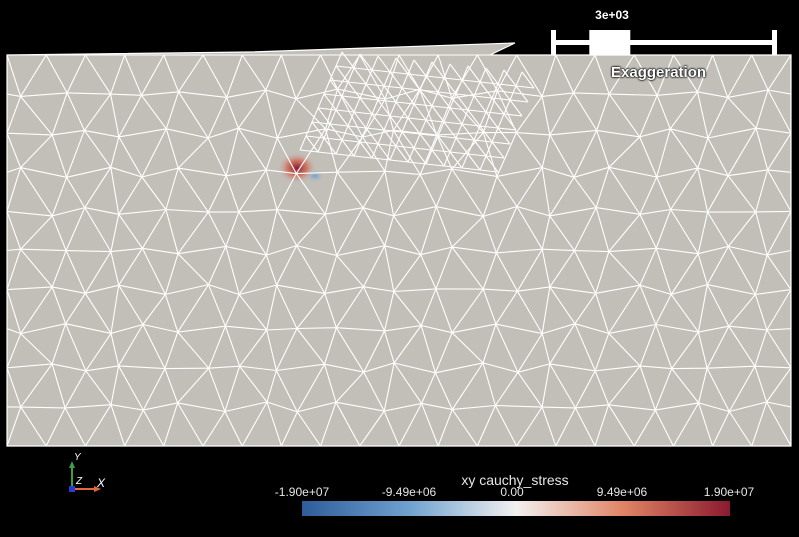 The image size is (799, 537). Describe the element at coordinates (553, 42) in the screenshot. I see `slider-left-cap` at that location.